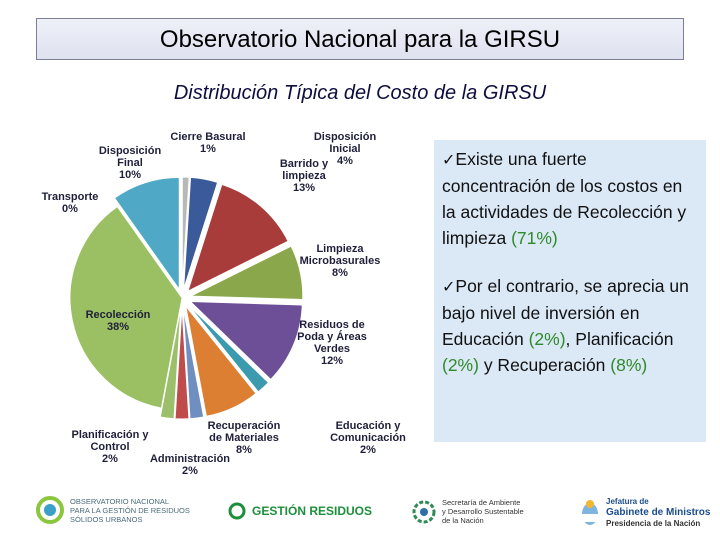  Describe the element at coordinates (481, 502) in the screenshot. I see `secretaria-line: Secretaría de Ambiente` at that location.